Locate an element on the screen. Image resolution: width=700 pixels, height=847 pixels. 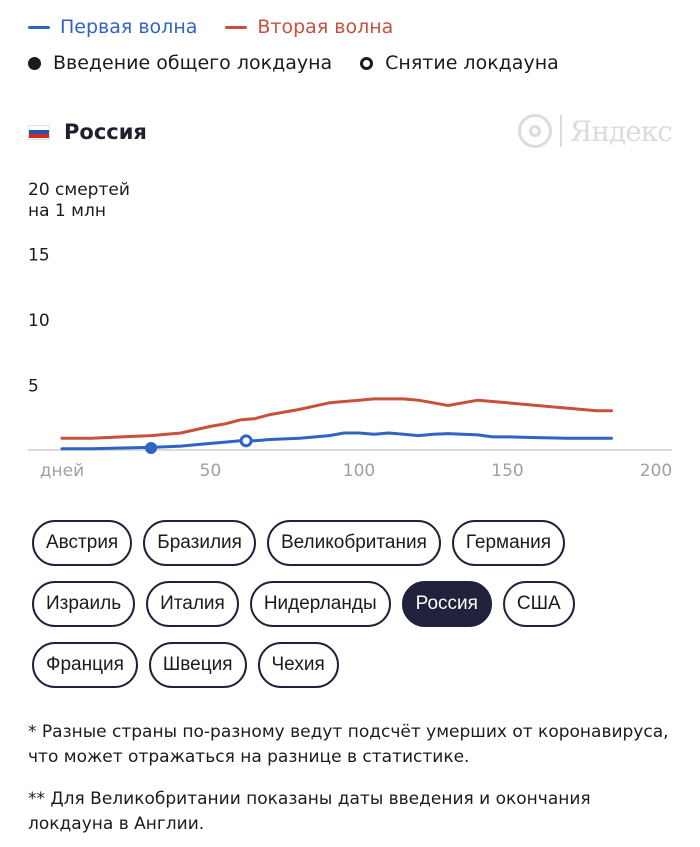
legend-lockdown: Введение общего локдауна Снятие локдауна is located at coordinates (307, 63).